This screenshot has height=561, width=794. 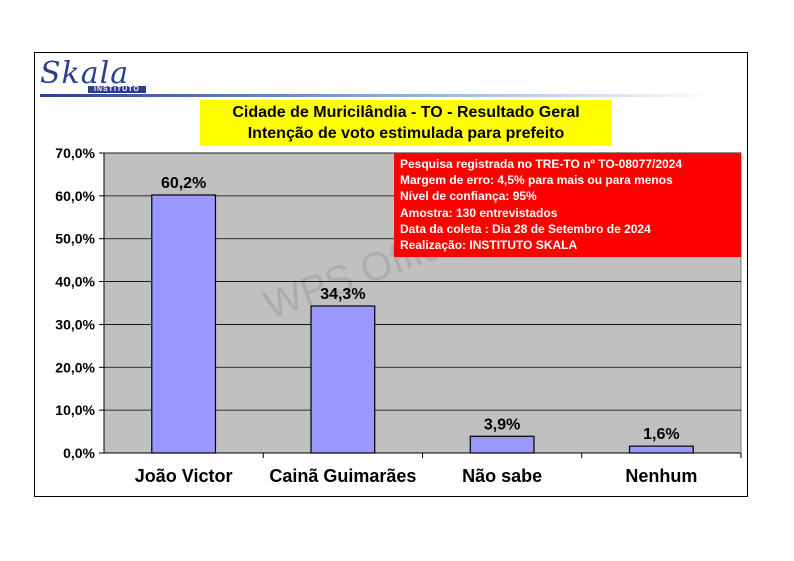 I want to click on value-label: 1,6%, so click(x=661, y=434).